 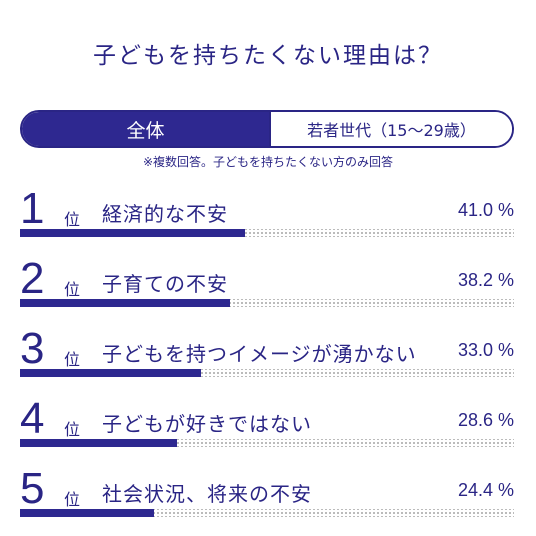 I want to click on segment-tabs: 全体 若者世代（15～29歳）, so click(x=267, y=129).